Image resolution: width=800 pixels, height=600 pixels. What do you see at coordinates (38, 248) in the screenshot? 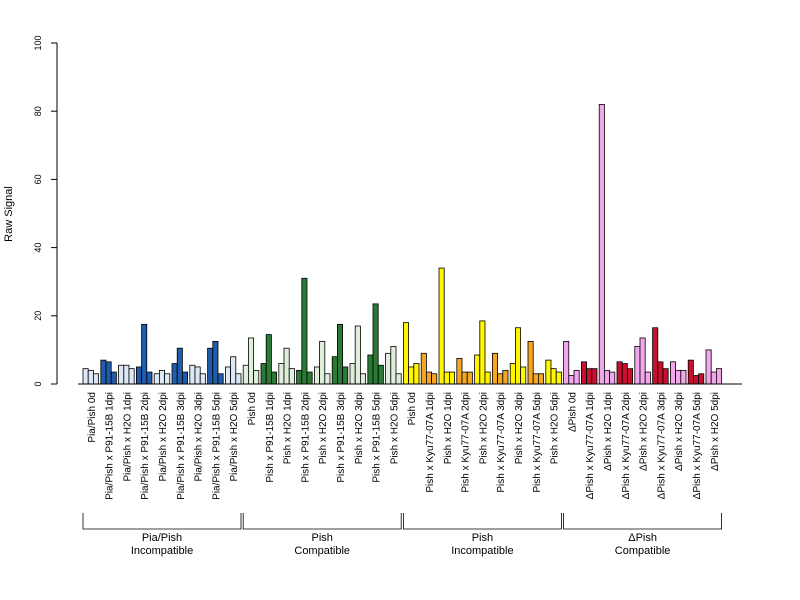
I see `y-tick-label: 40` at bounding box center [38, 248].